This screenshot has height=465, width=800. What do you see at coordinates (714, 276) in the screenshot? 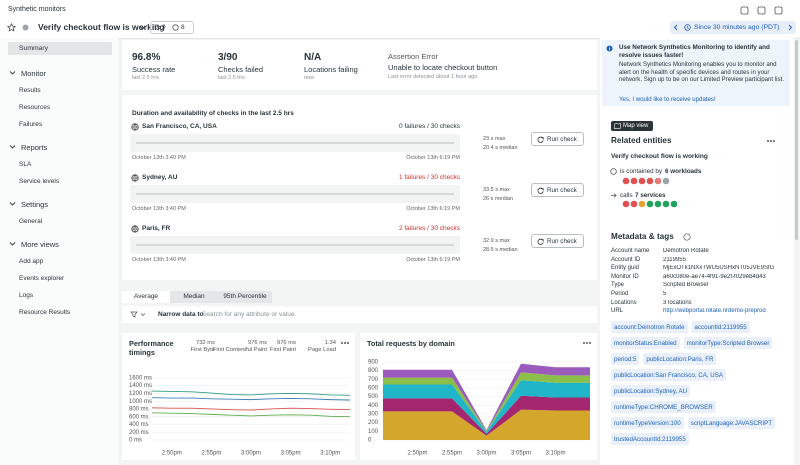
I see `meta-value: a60c080e-ae74-4f91-9e2f-f029eb4d43` at bounding box center [714, 276].